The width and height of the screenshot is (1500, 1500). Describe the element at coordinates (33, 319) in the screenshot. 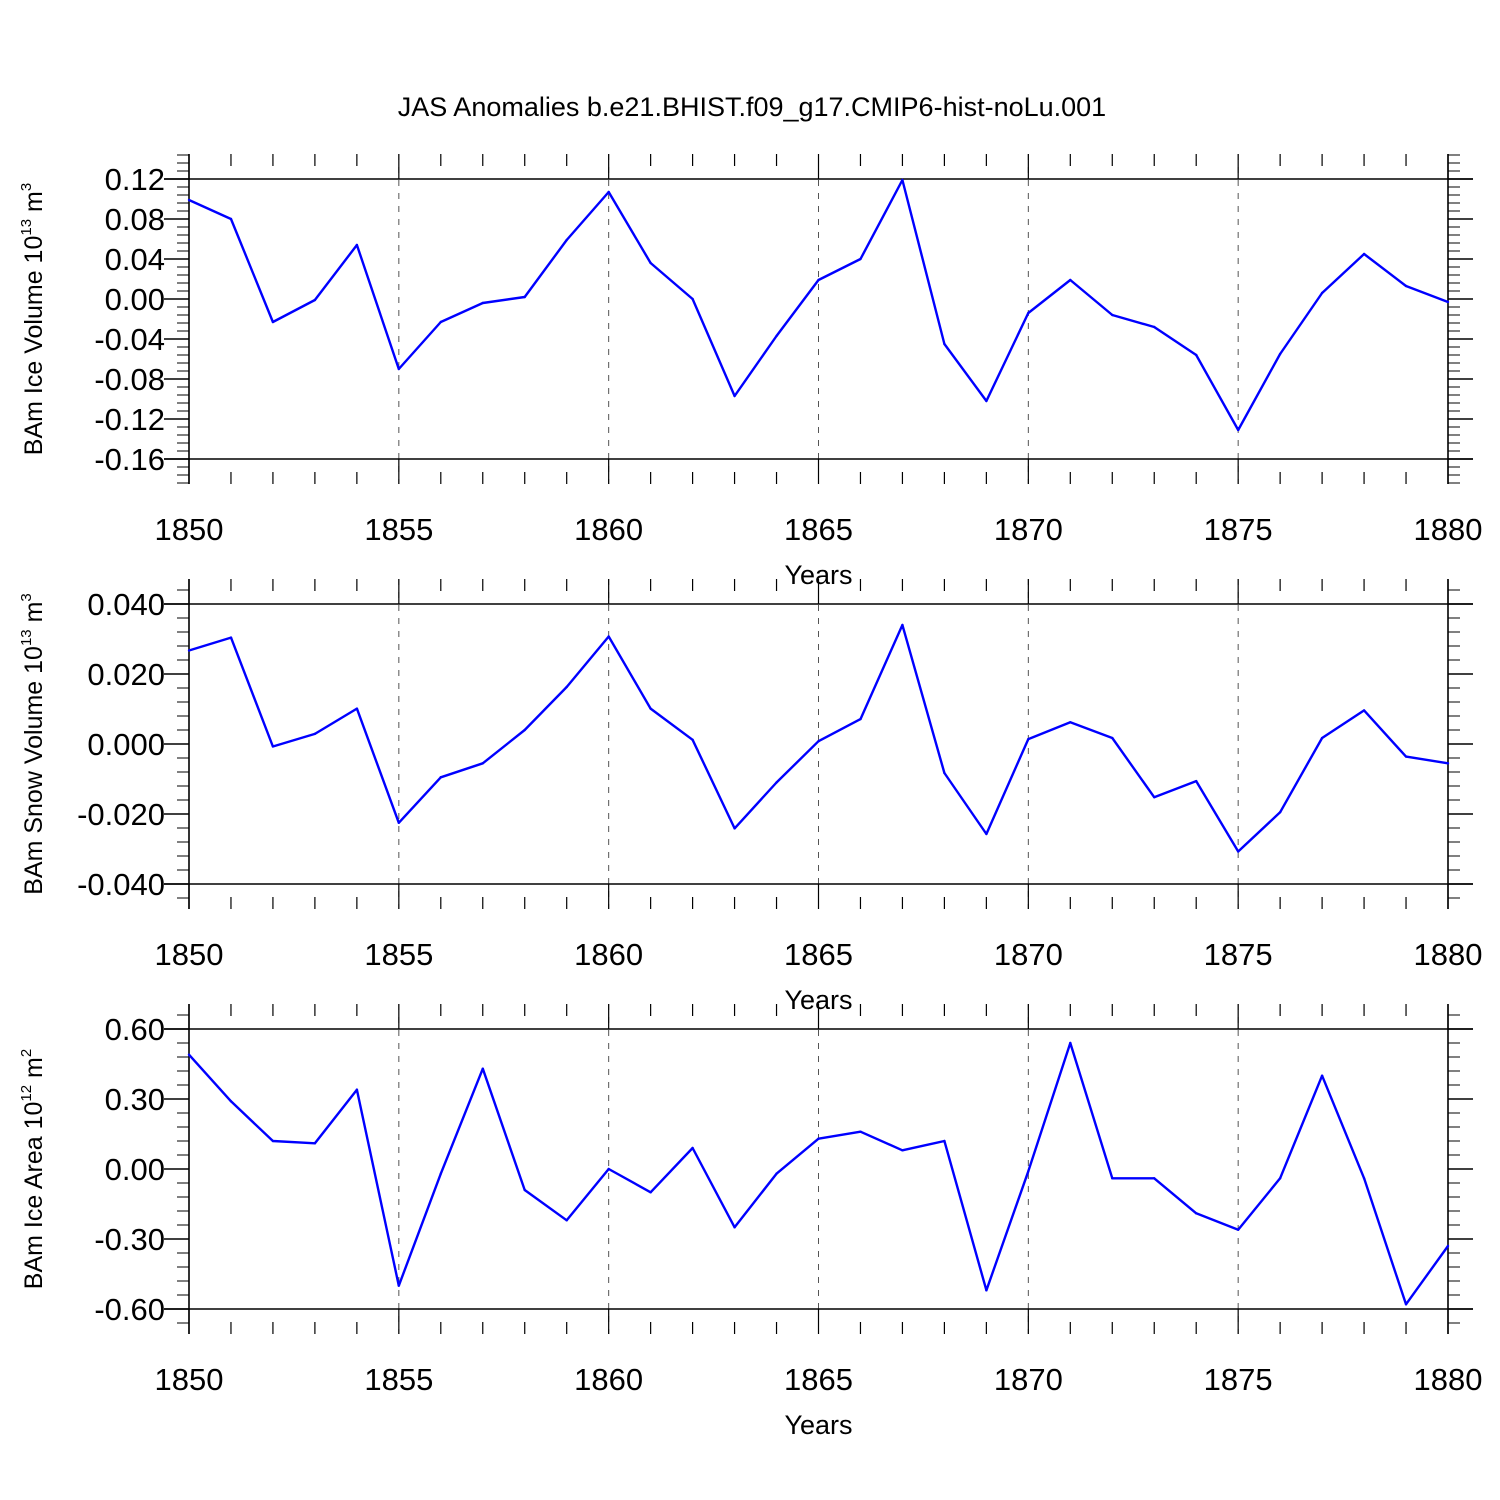

I see `y-axis-label: BAm Ice Volume 1013 m3` at that location.